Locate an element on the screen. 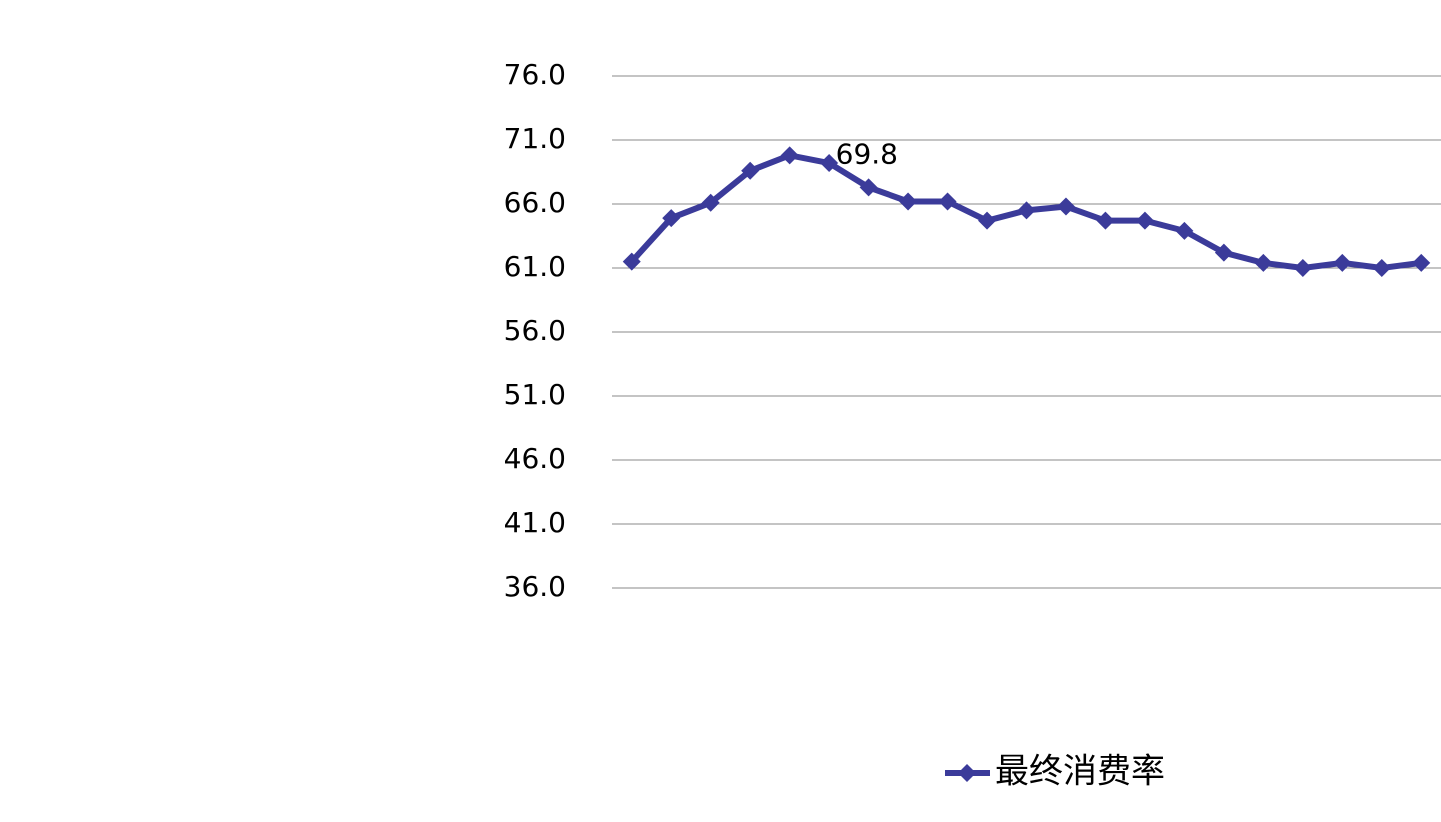 The image size is (1441, 822). y-tick-label: 61.0 is located at coordinates (535, 266).